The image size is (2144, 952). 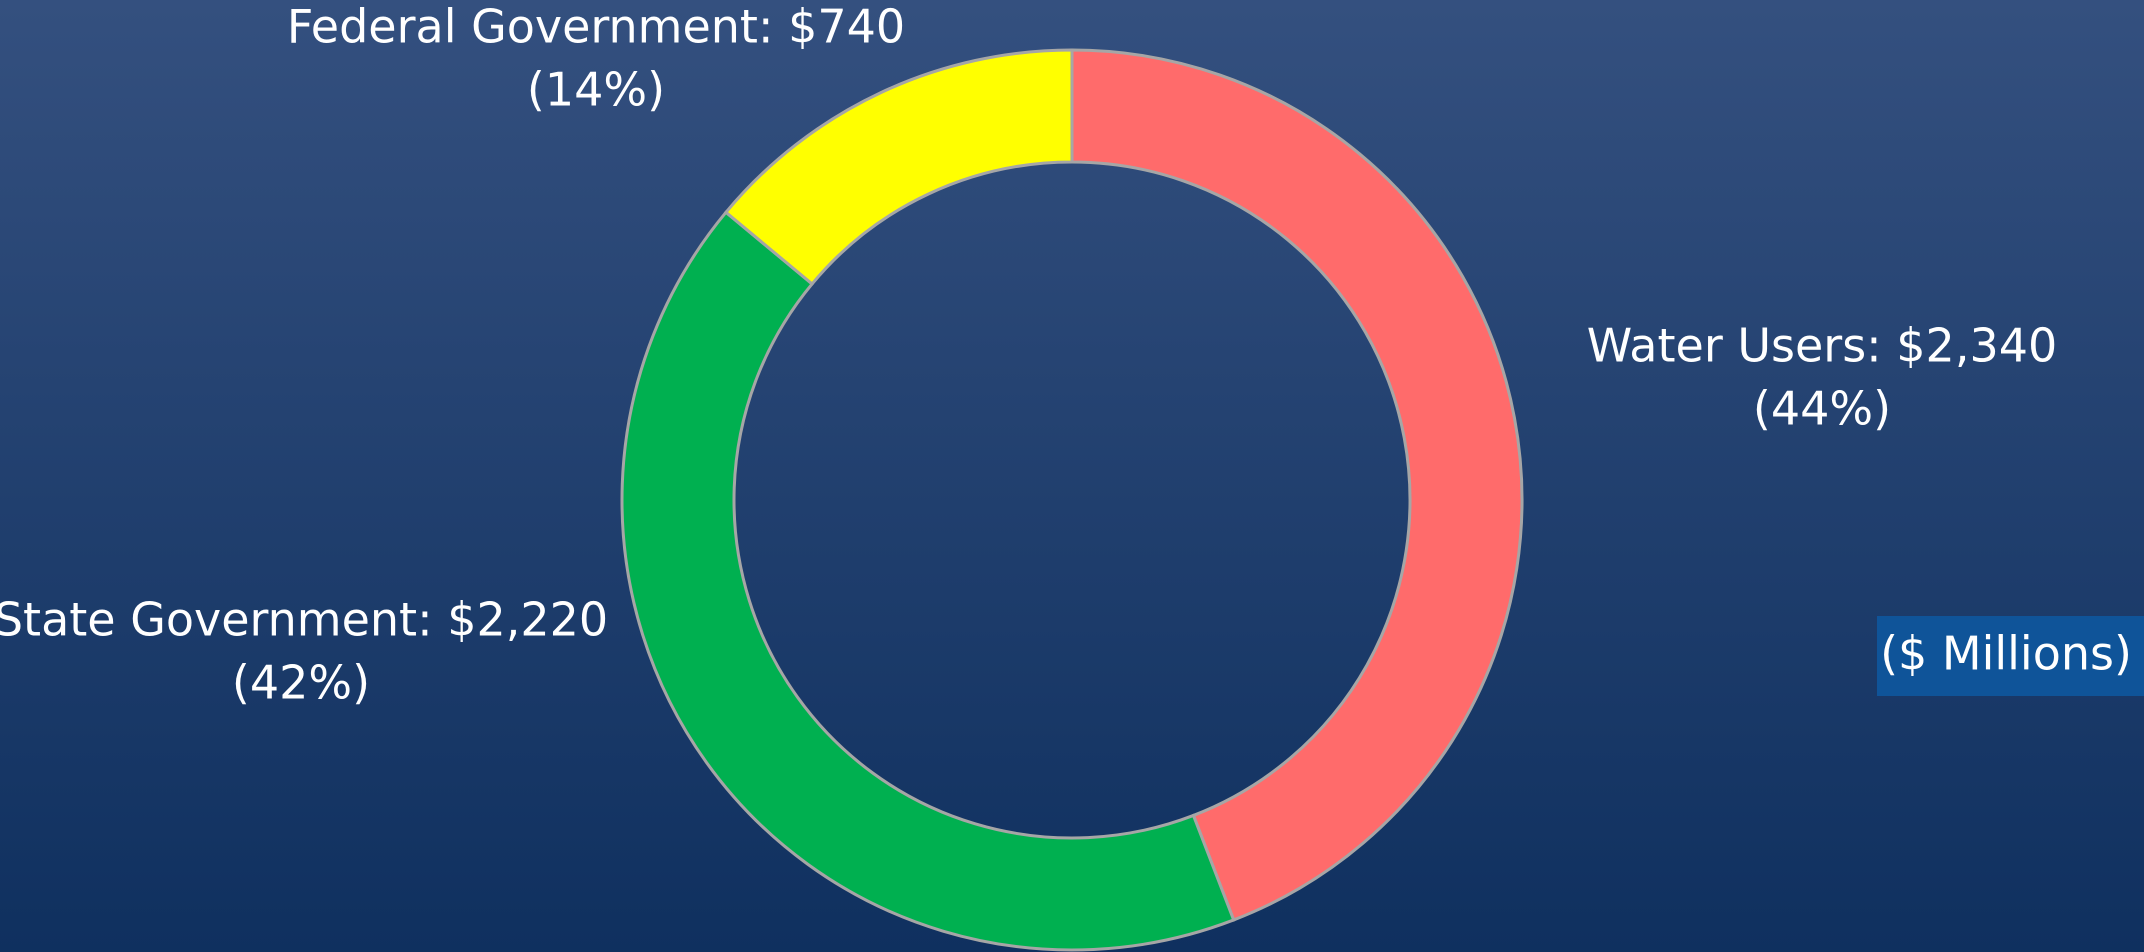 What do you see at coordinates (2006, 654) in the screenshot?
I see `note: ($ Millions)` at bounding box center [2006, 654].